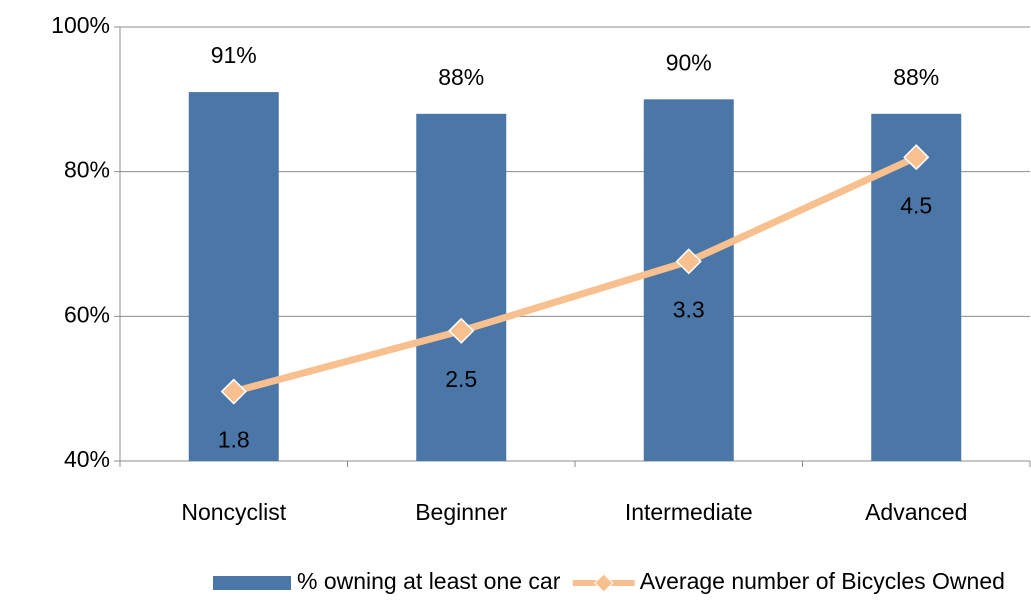  I want to click on x-tick-label: Beginner, so click(461, 512).